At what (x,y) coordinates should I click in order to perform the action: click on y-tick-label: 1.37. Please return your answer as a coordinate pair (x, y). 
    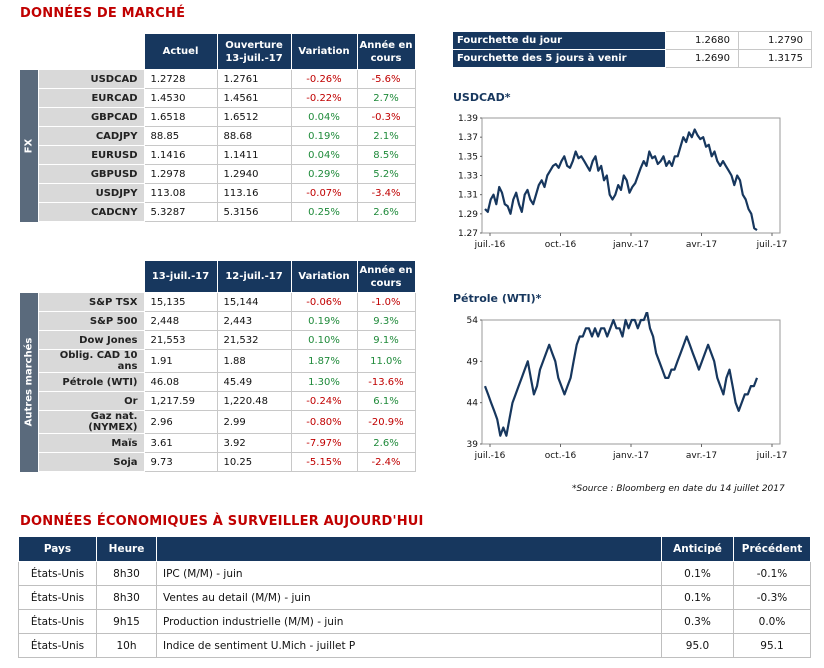
    Looking at the image, I should click on (468, 138).